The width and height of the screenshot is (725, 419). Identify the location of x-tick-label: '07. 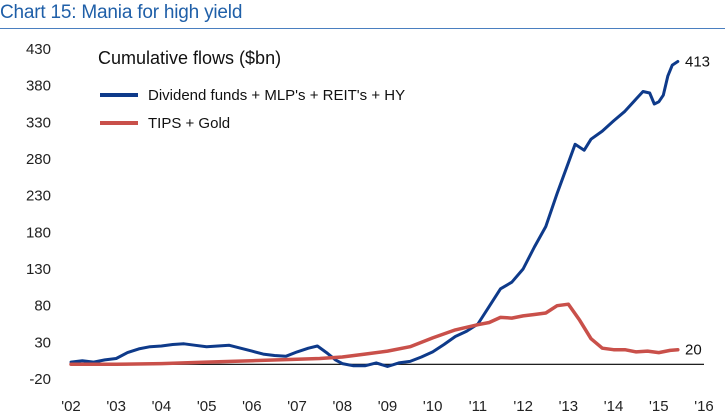
(297, 406).